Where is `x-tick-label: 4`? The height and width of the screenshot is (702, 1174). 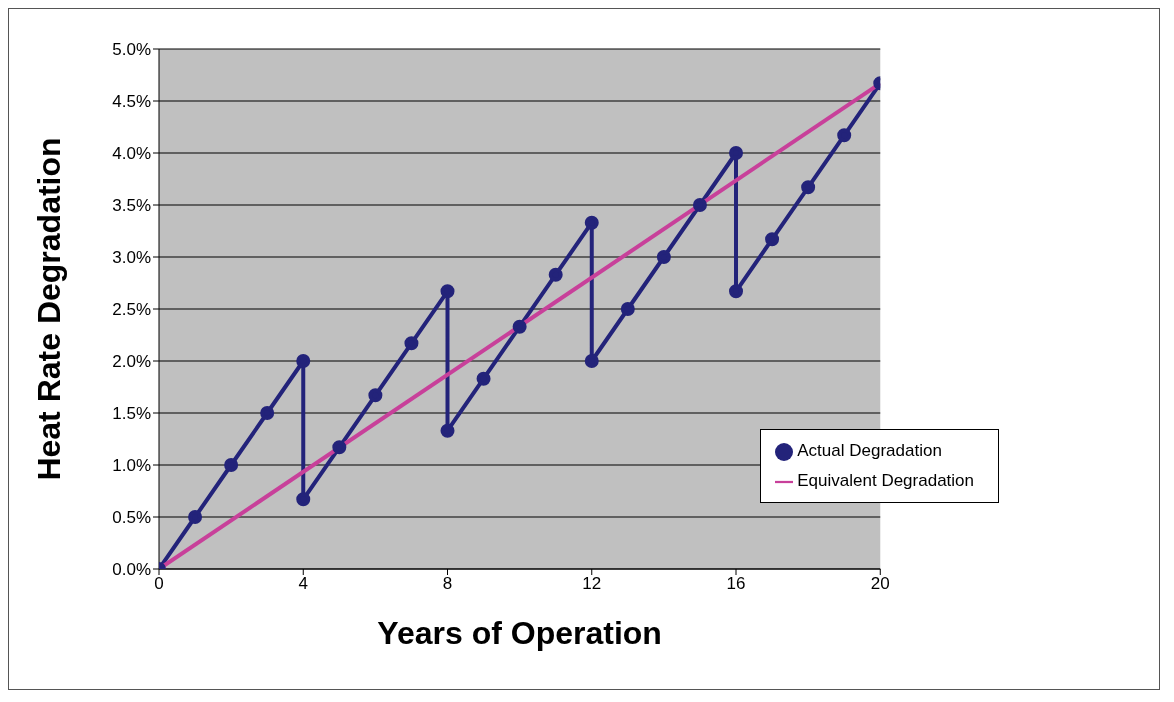 x-tick-label: 4 is located at coordinates (303, 584).